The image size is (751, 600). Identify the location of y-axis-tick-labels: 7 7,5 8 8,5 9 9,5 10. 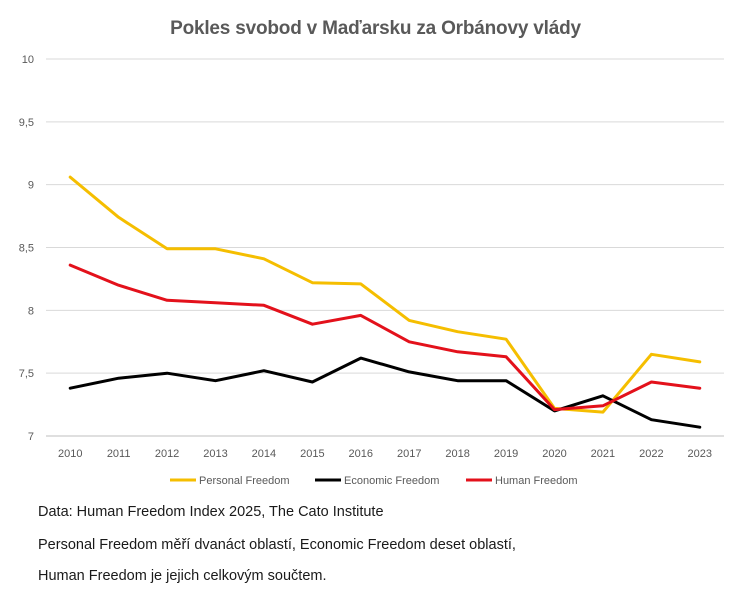
(26, 248).